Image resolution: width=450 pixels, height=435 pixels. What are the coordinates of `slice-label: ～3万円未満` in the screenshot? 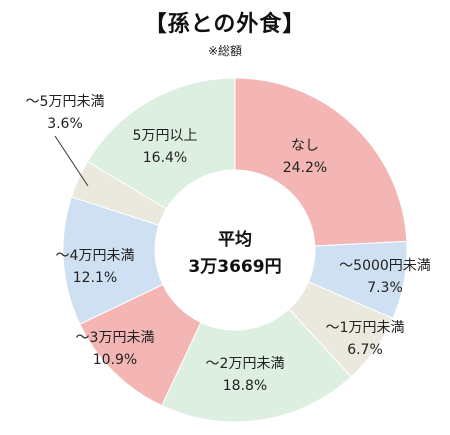 It's located at (115, 338).